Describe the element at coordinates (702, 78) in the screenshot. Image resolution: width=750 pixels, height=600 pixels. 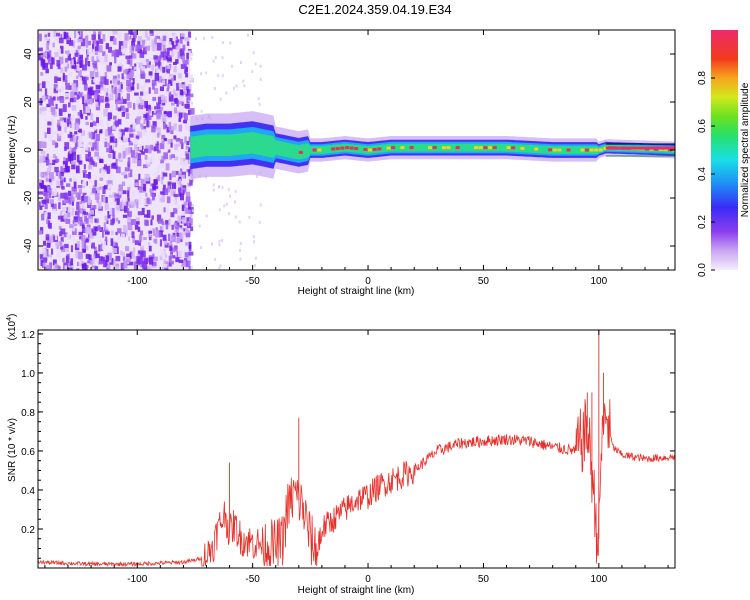
I see `colorbar-tick-label: 0.8` at that location.